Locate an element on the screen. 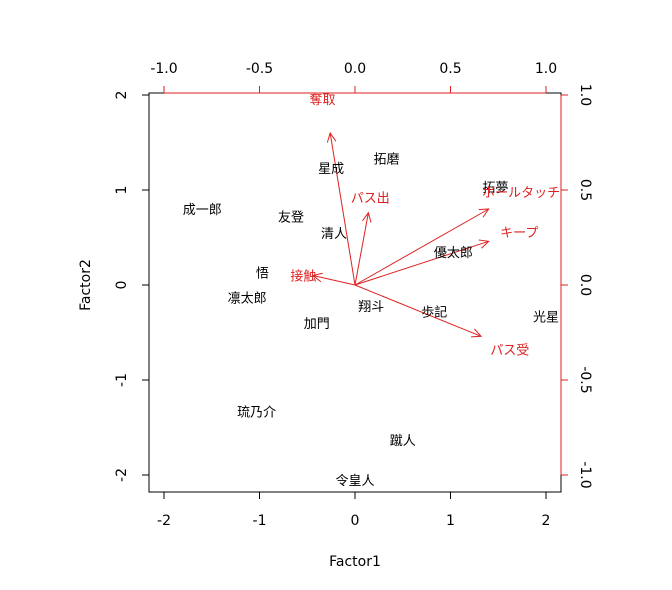  y-axis-title: Factor2 is located at coordinates (86, 285).